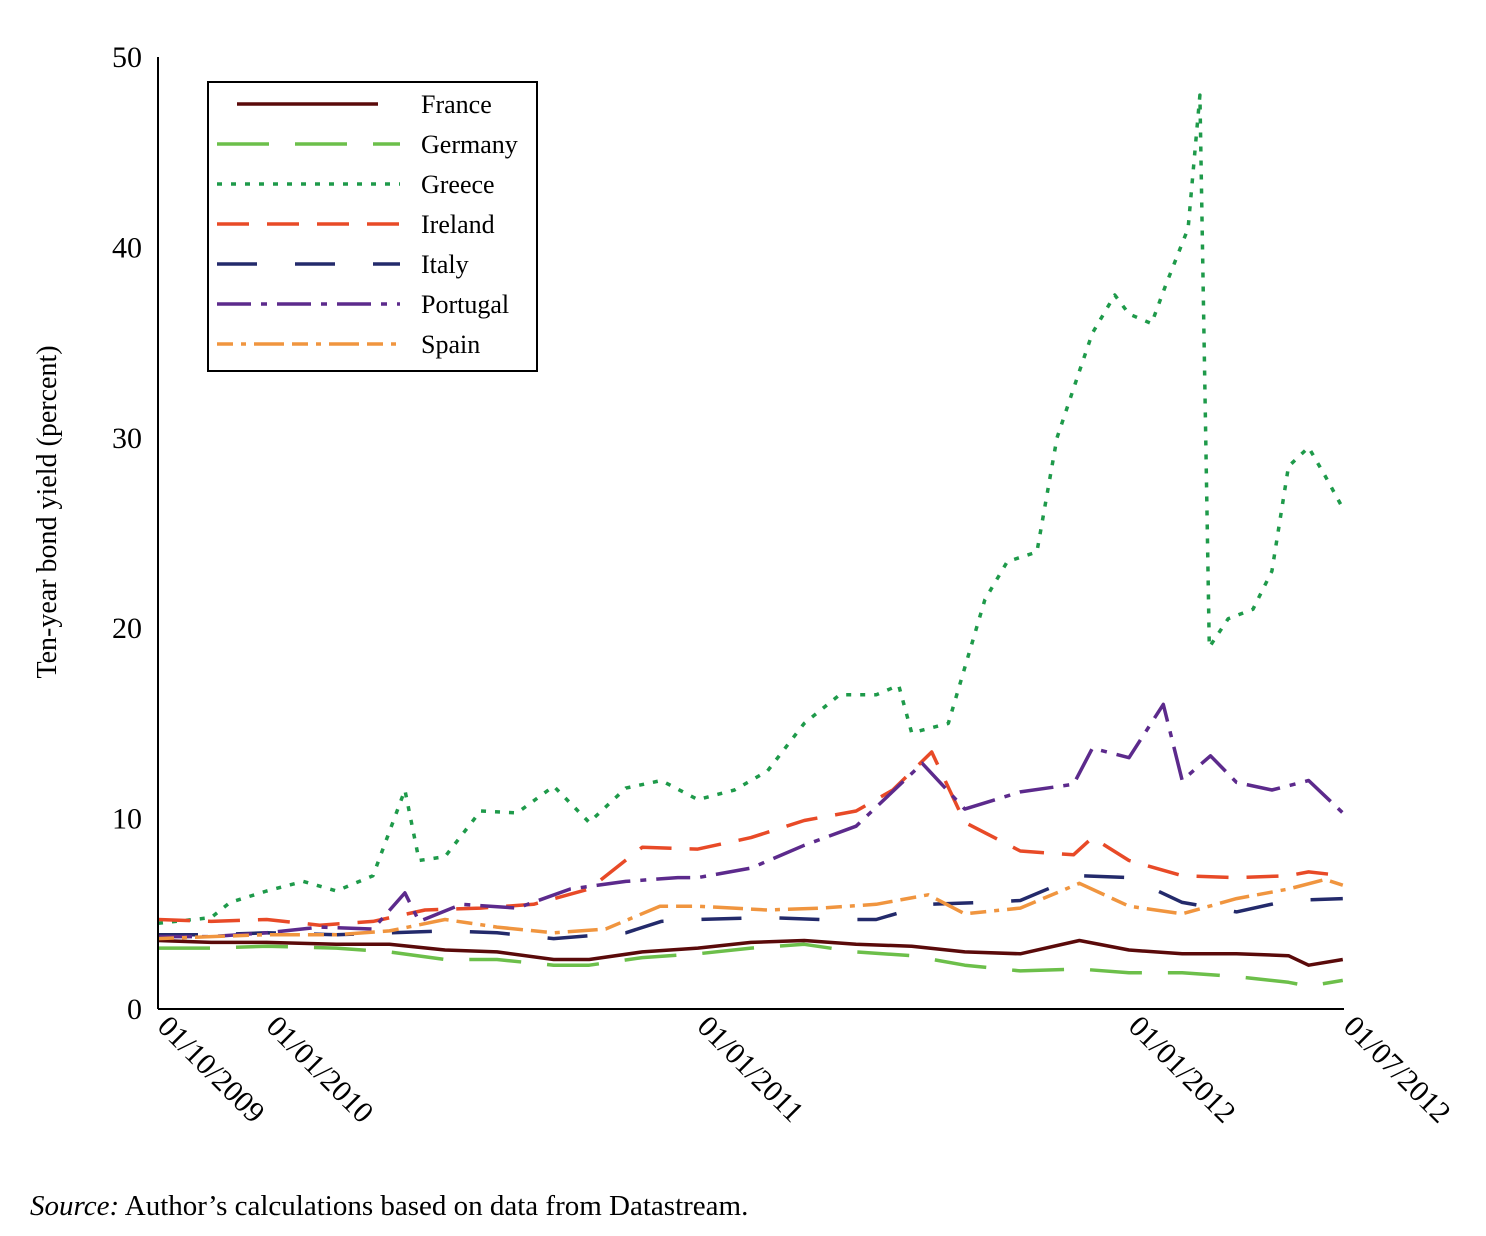 This screenshot has width=1486, height=1236. What do you see at coordinates (75, 1206) in the screenshot?
I see `source-label: Source:` at bounding box center [75, 1206].